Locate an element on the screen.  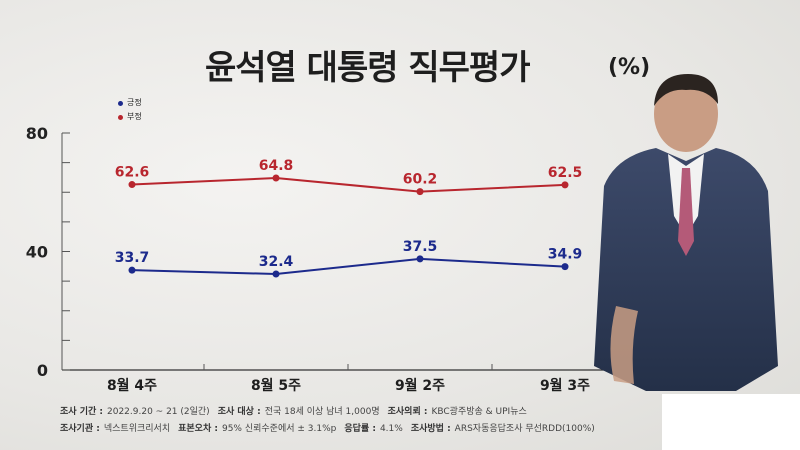
survey-info-item: 조사의뢰 : KBC광주방송 & UPI뉴스 is located at coordinates (457, 412).